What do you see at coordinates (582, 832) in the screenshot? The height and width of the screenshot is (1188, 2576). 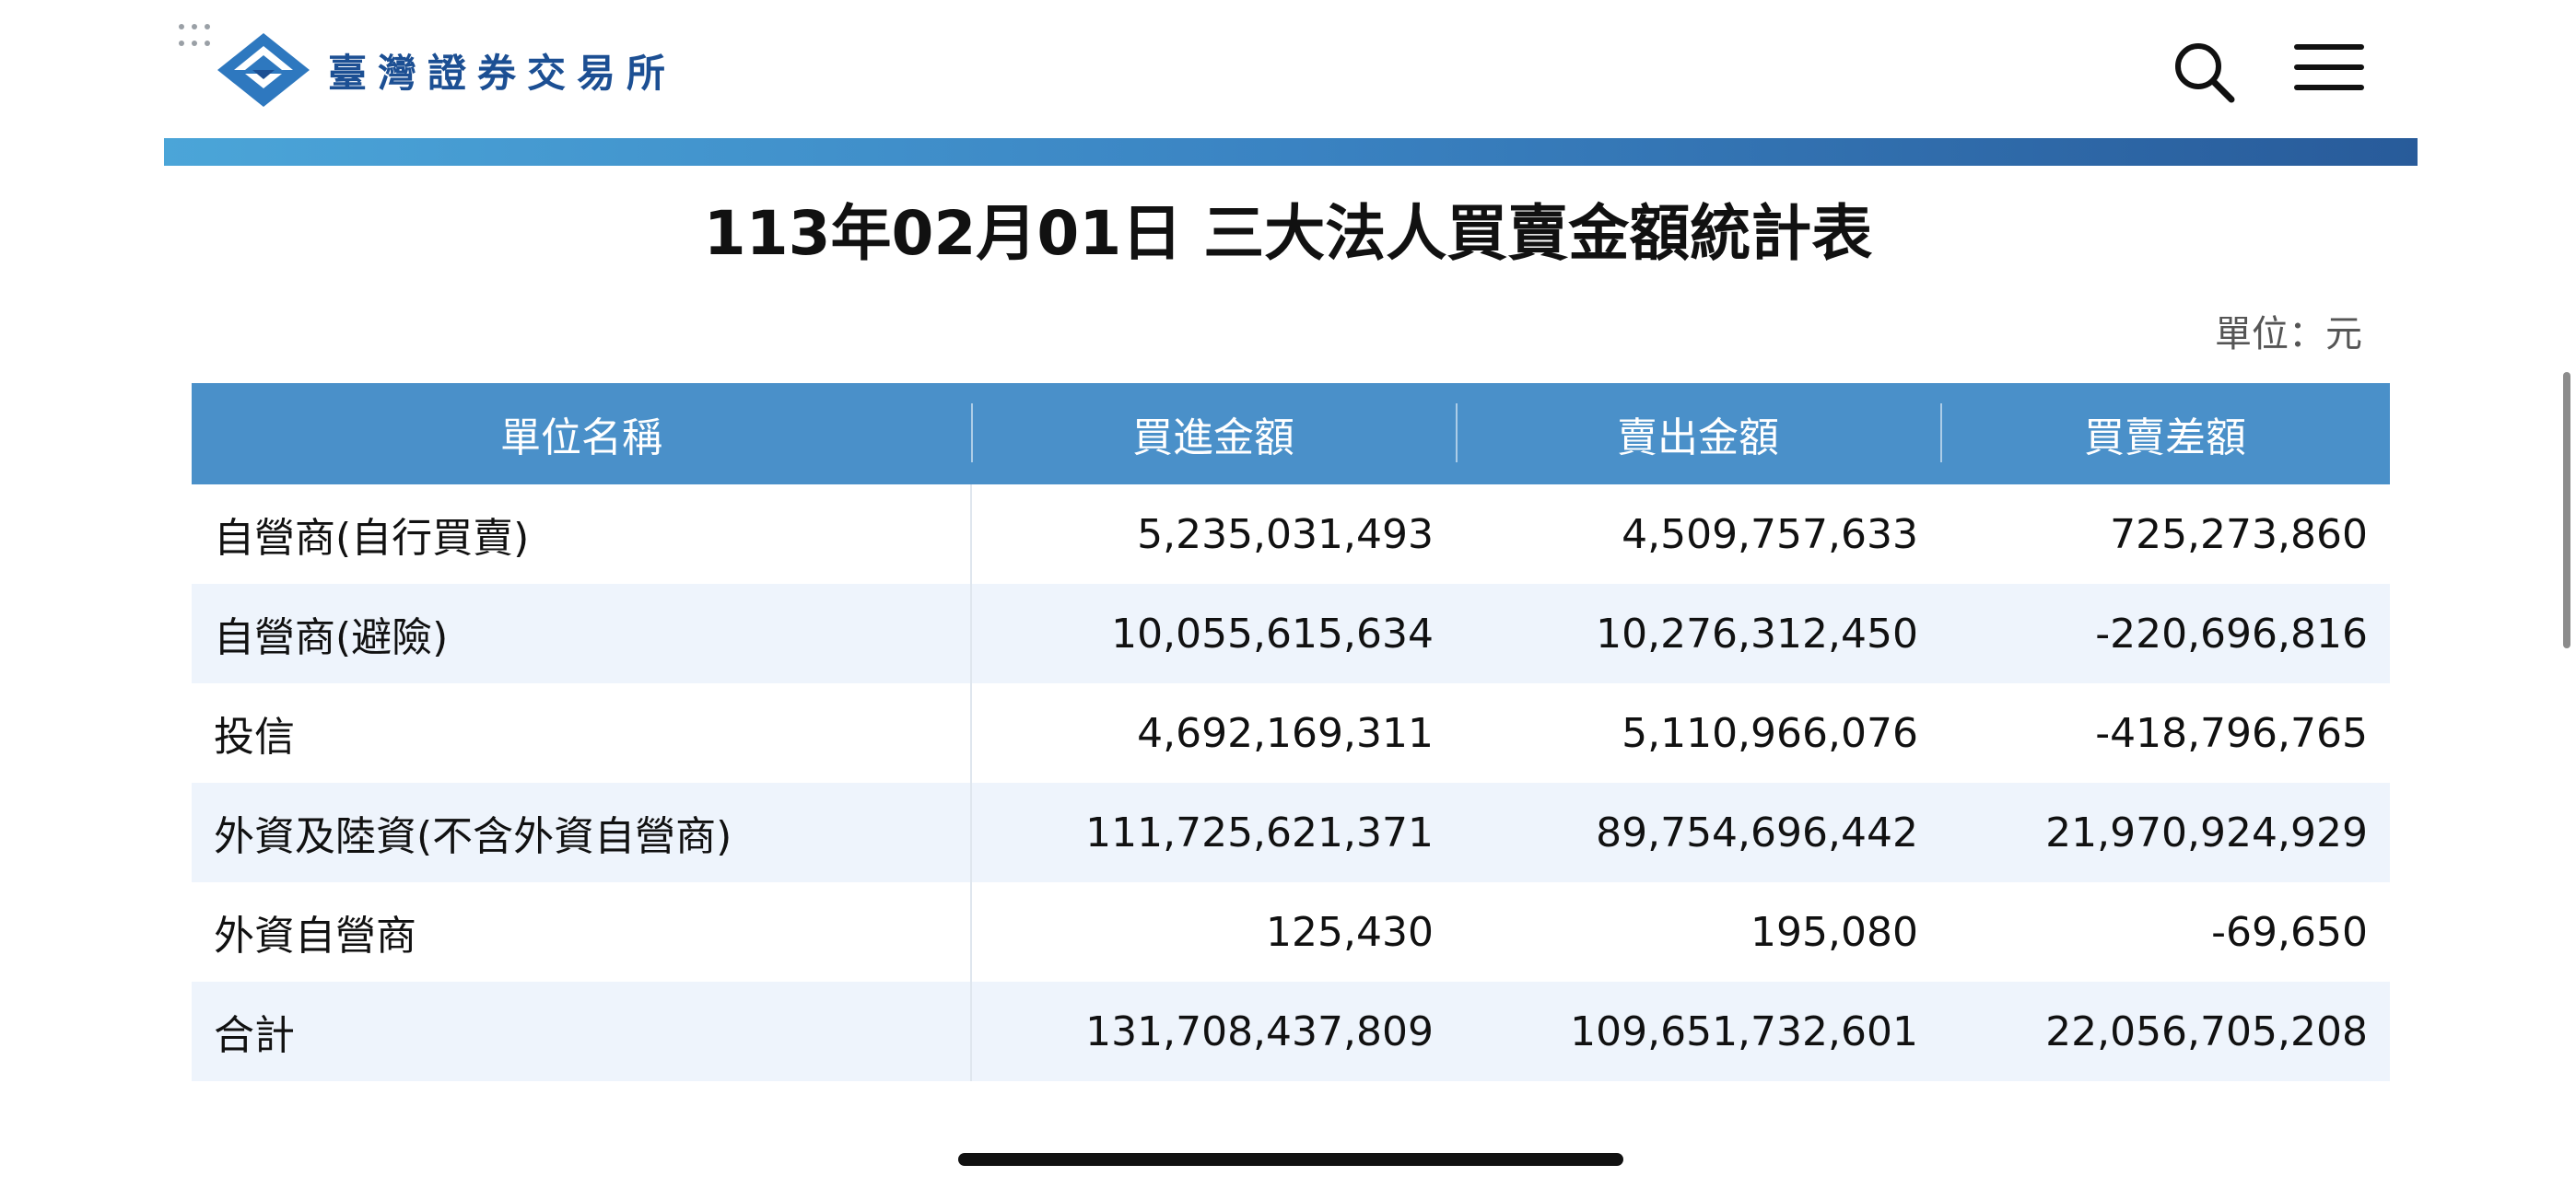 I see `cell-unit-name: 外資及陸資(不含外資自營商)` at bounding box center [582, 832].